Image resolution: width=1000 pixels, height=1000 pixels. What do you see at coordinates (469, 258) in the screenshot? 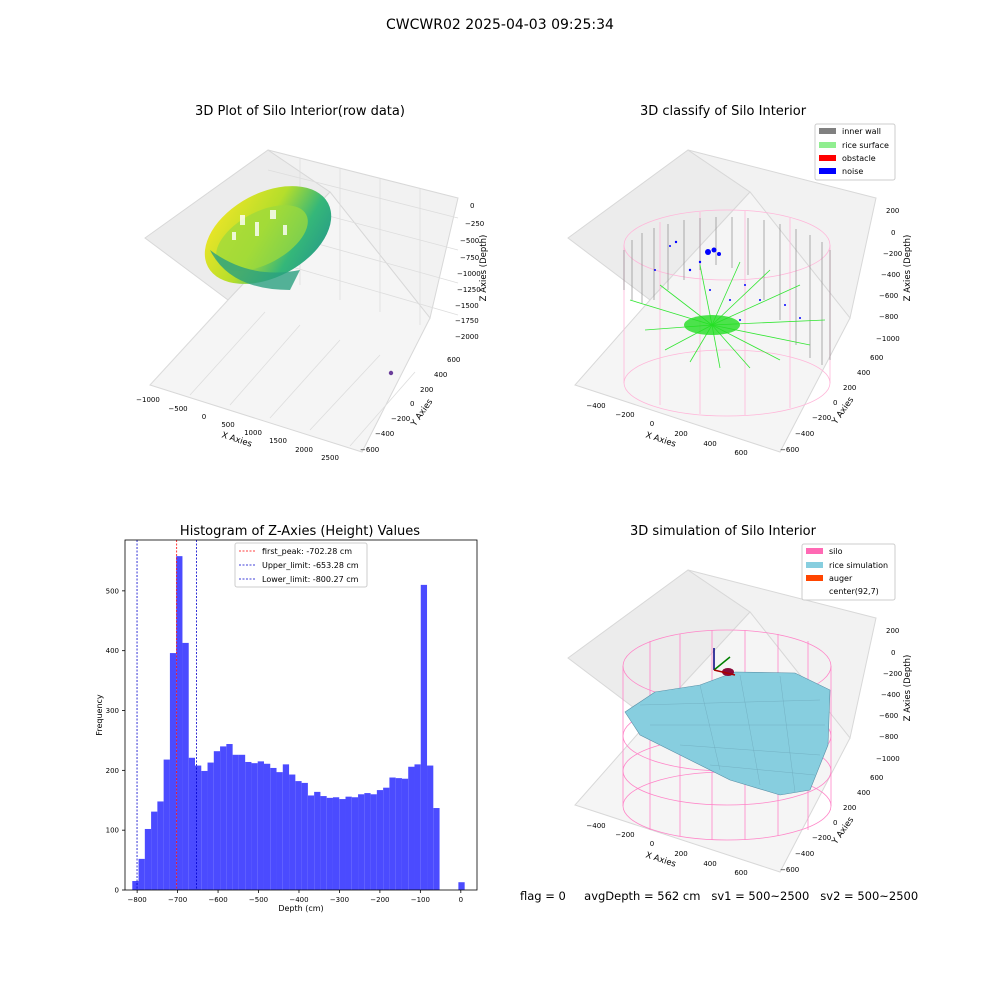
I see `p1-z-tick: −750` at bounding box center [469, 258].